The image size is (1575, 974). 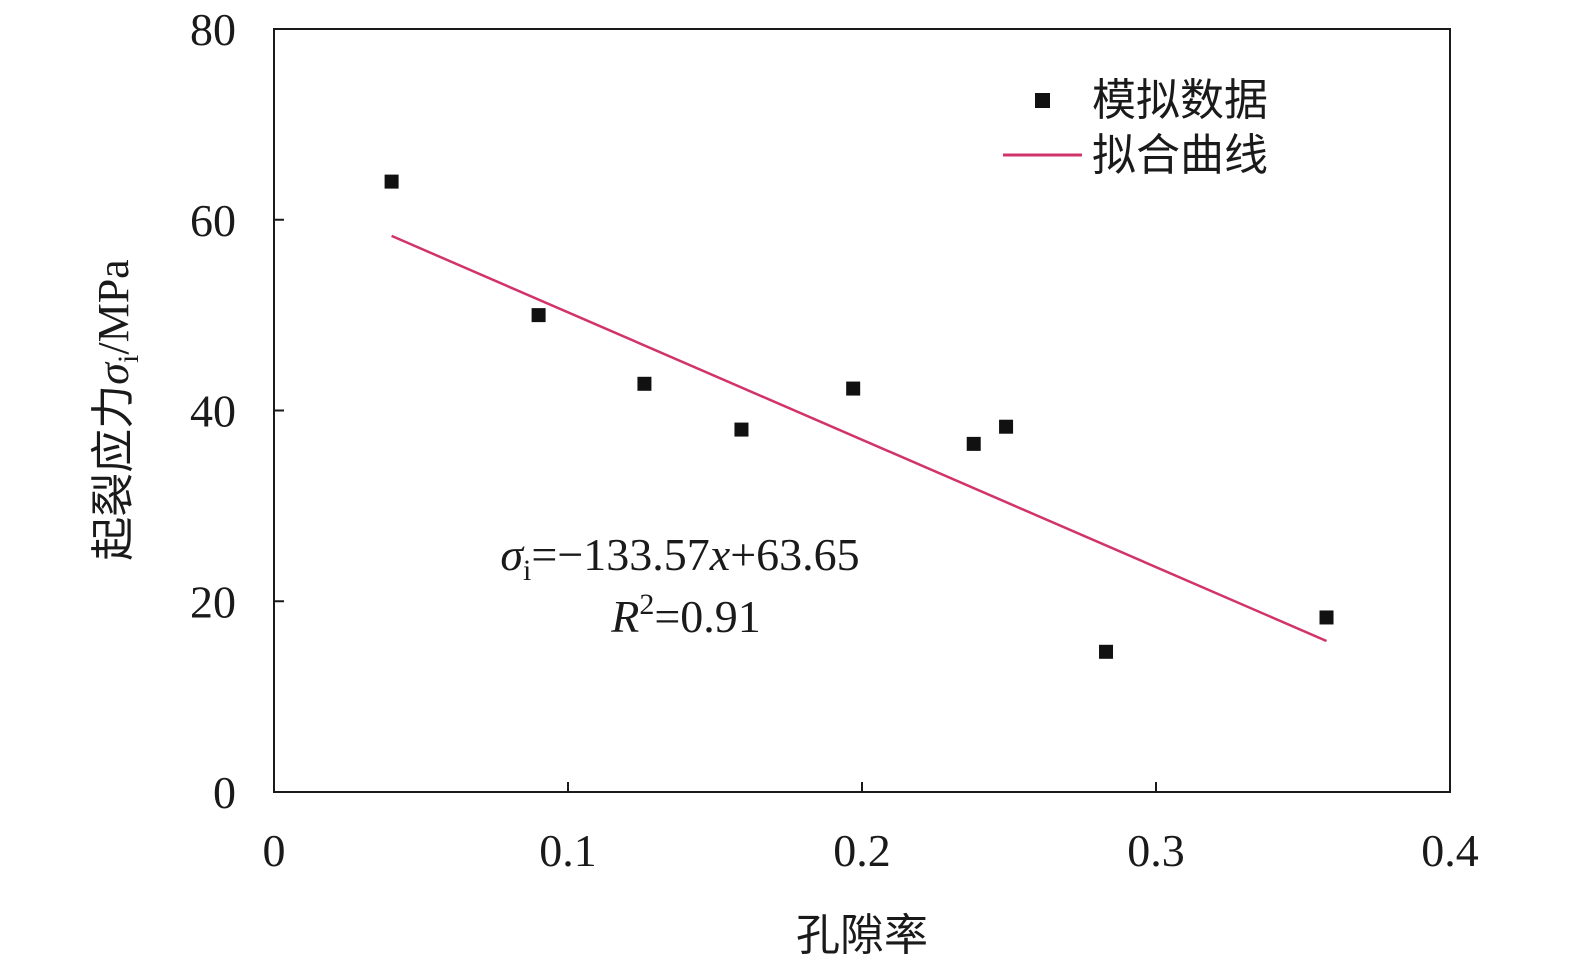 What do you see at coordinates (1450, 850) in the screenshot?
I see `x-tick-label: 0.4` at bounding box center [1450, 850].